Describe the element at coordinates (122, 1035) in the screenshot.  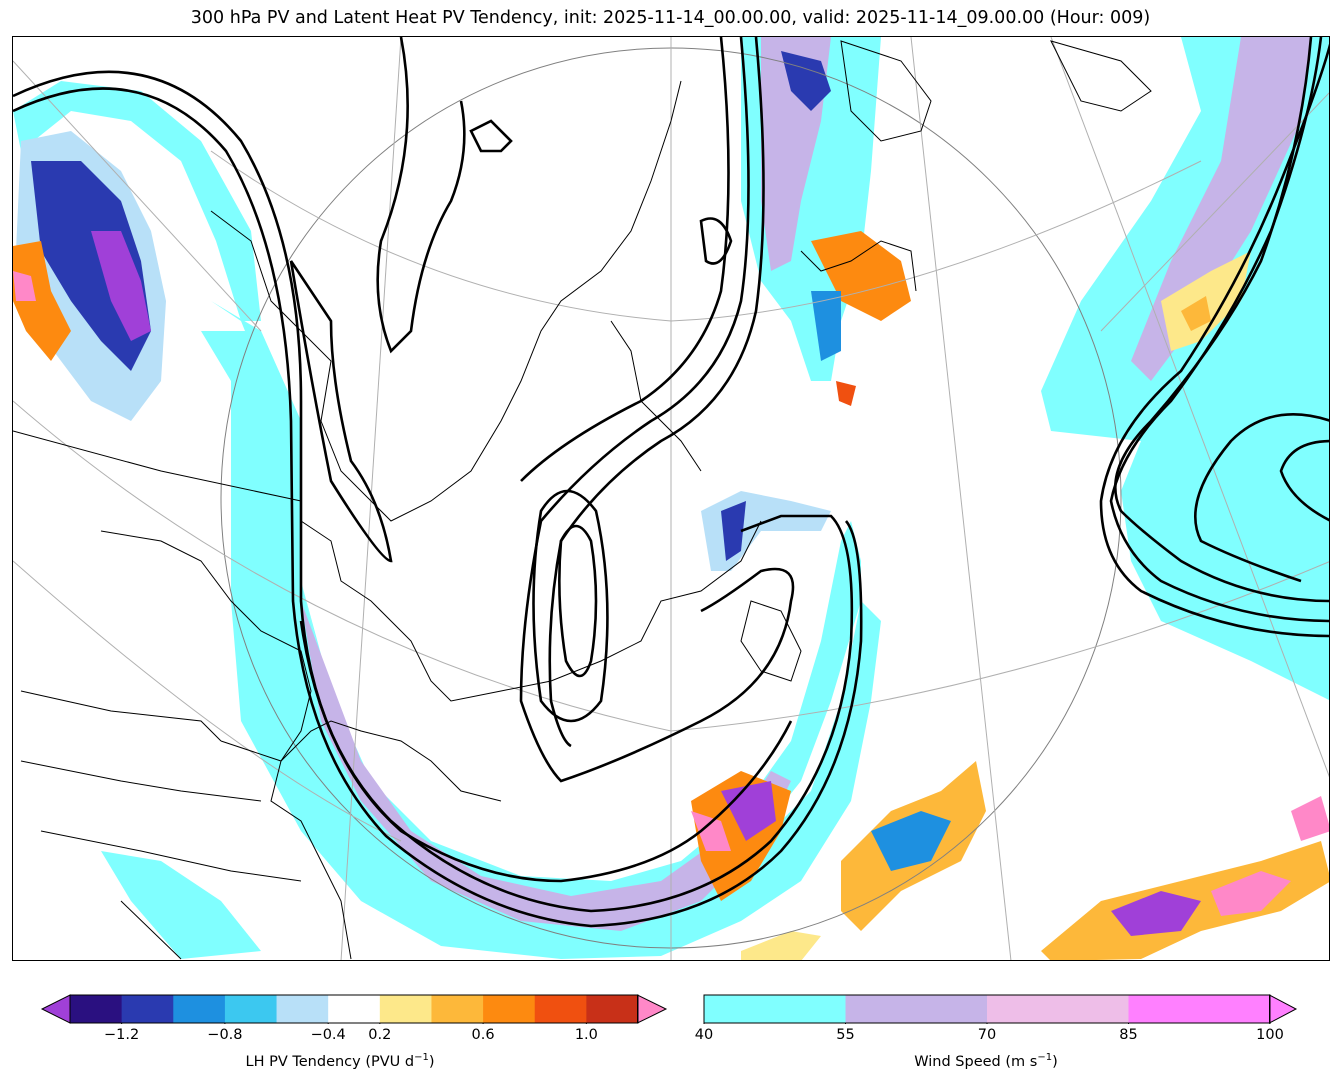
I see `pv-tendency-tick-label: −1.2` at that location.